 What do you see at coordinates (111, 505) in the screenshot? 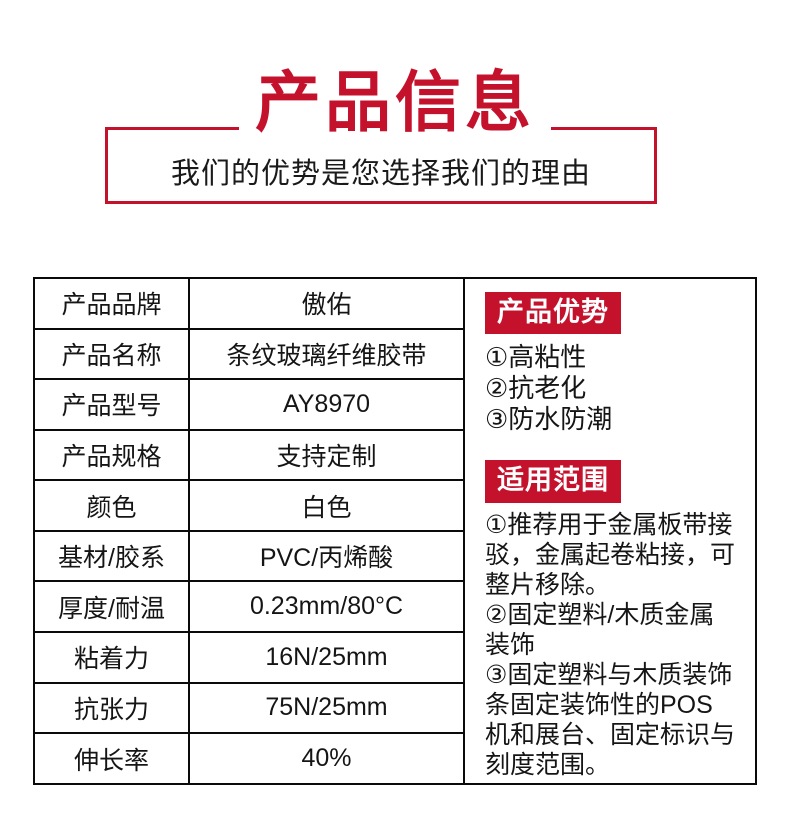
I see `spec-label: 颜色` at bounding box center [111, 505].